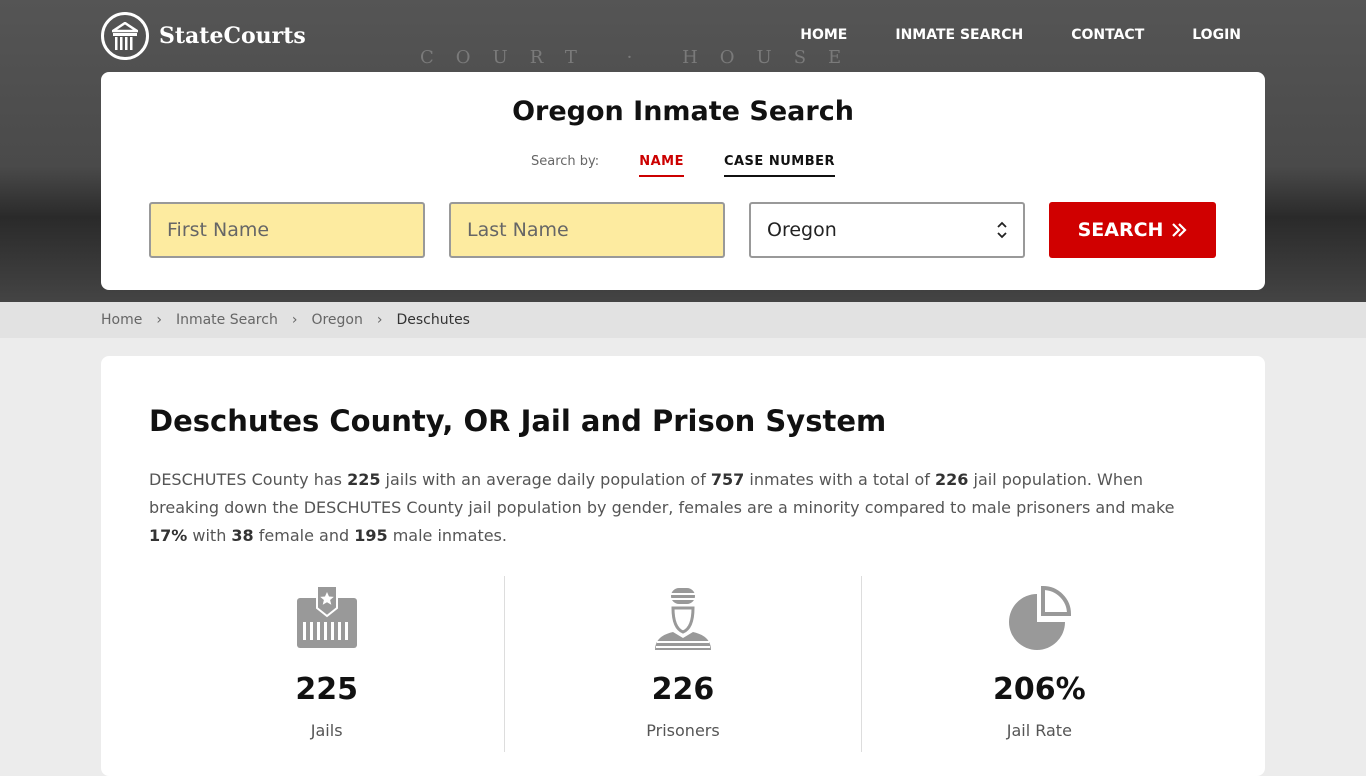 This screenshot has height=776, width=1366. I want to click on breadcrumb-inmate-search: Inmate Search, so click(226, 320).